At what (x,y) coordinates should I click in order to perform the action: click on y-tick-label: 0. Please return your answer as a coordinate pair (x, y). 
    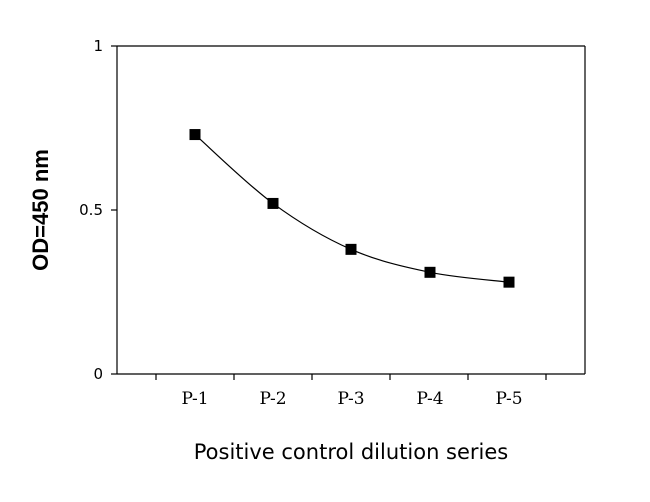
    Looking at the image, I should click on (98, 374).